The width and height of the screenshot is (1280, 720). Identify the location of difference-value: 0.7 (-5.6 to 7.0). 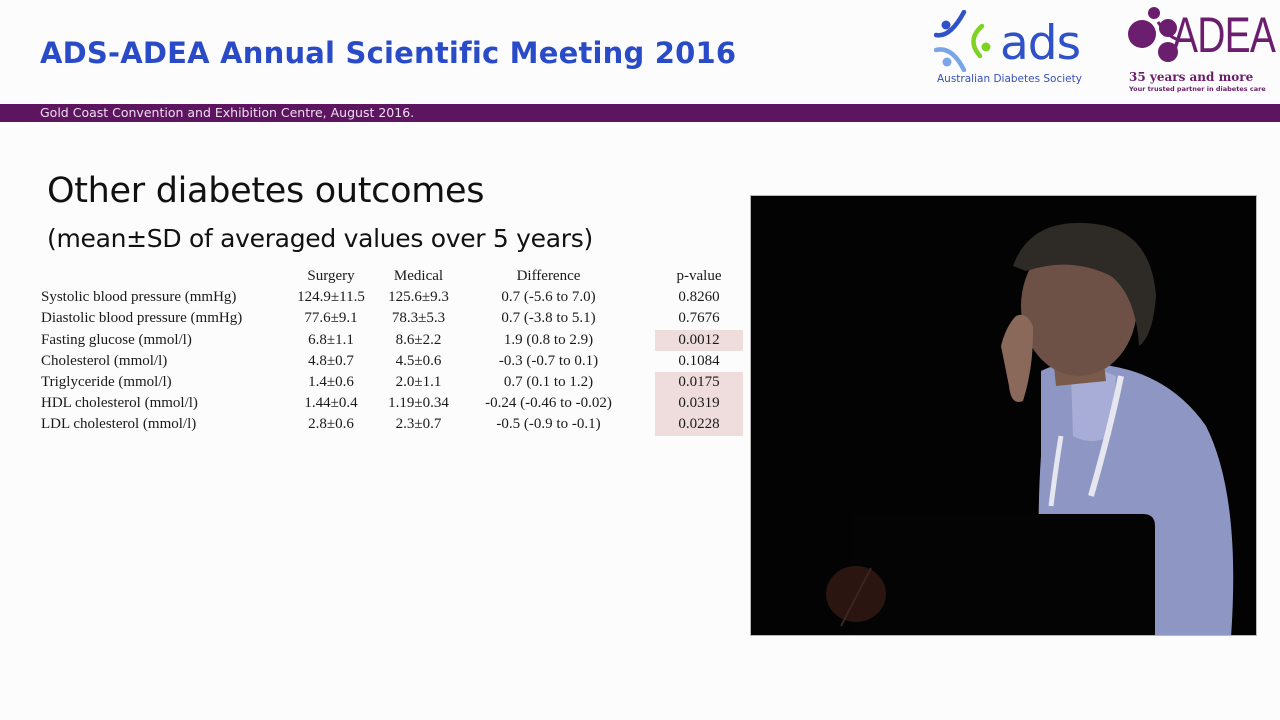
(548, 297).